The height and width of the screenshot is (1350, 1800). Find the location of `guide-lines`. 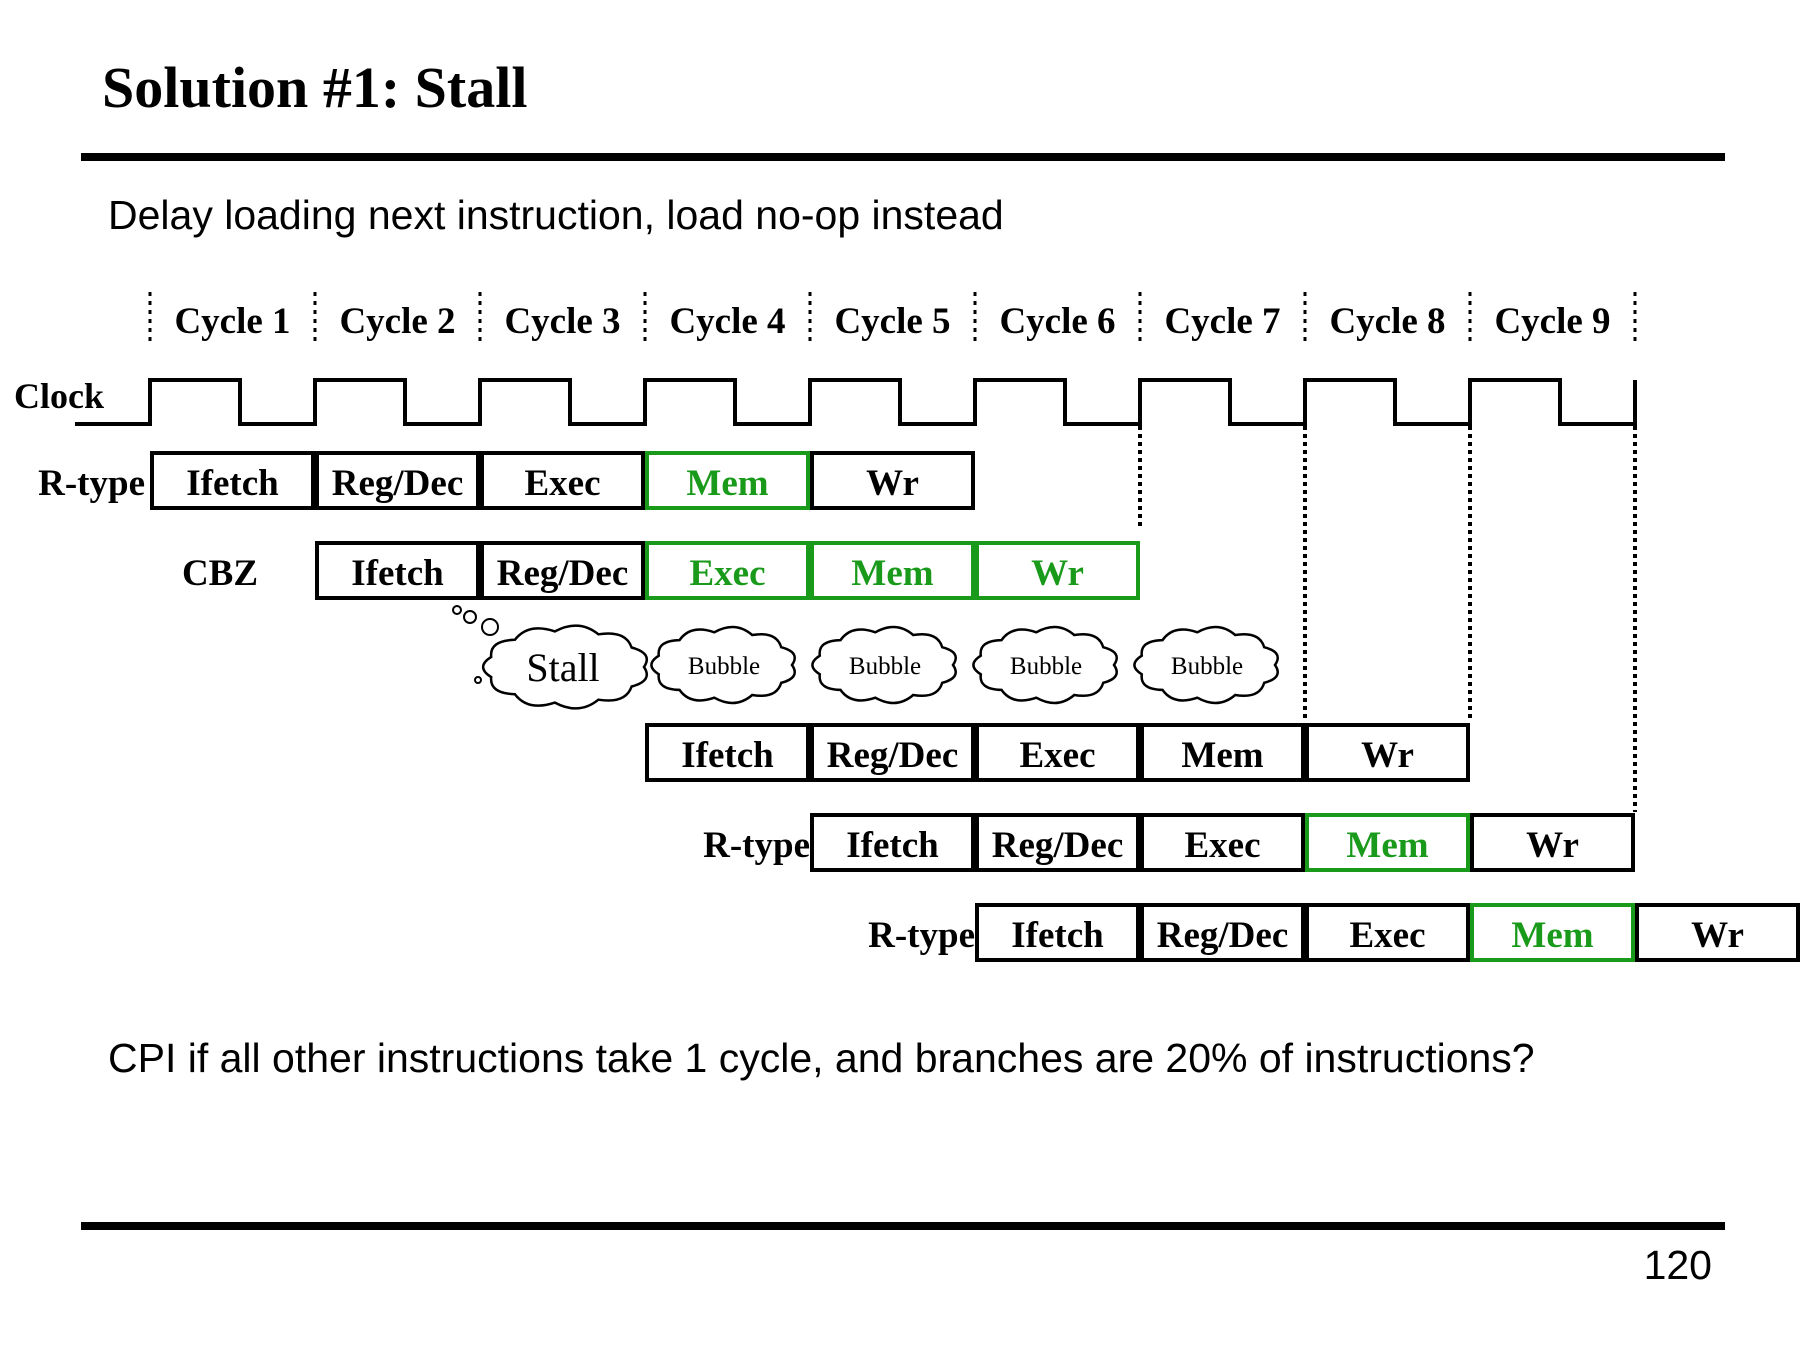

guide-lines is located at coordinates (1387, 599).